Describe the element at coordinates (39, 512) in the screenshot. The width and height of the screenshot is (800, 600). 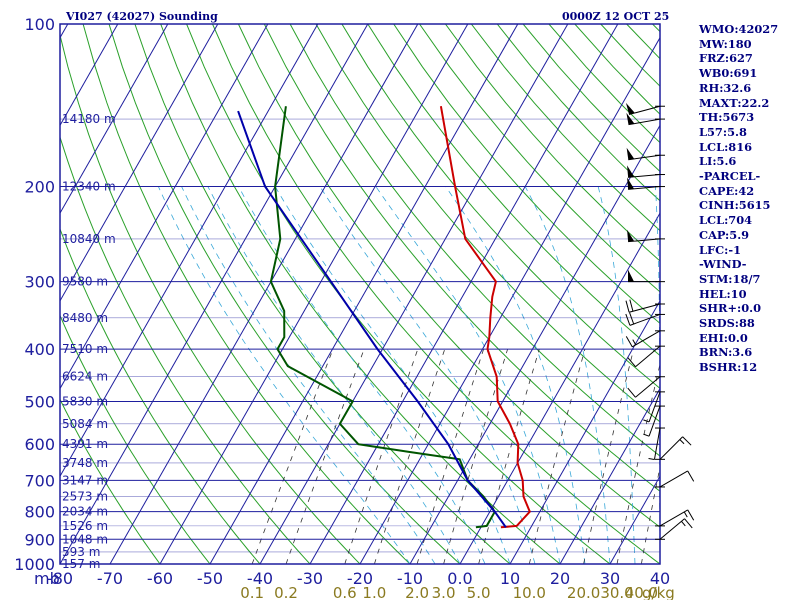
I see `pressure-tick-label: 800` at that location.